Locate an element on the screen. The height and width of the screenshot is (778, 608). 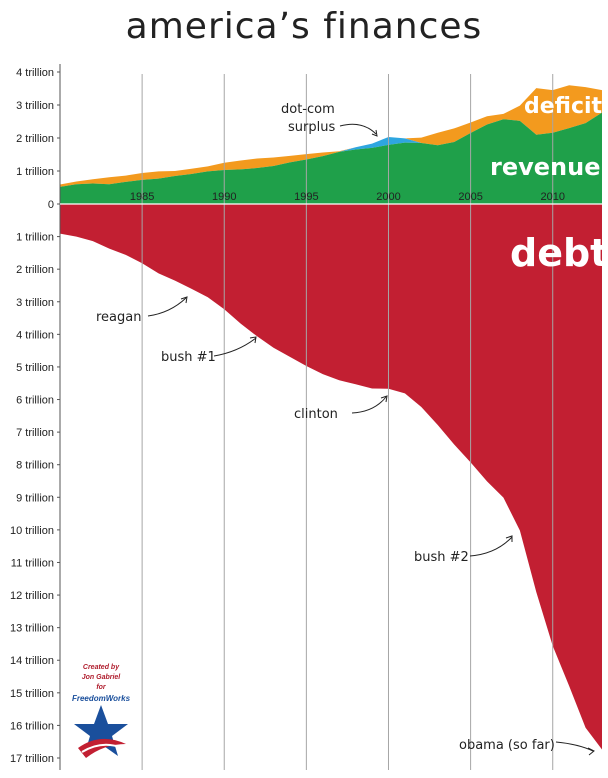
annotation-reagan-text: reagan is located at coordinates (118, 317).